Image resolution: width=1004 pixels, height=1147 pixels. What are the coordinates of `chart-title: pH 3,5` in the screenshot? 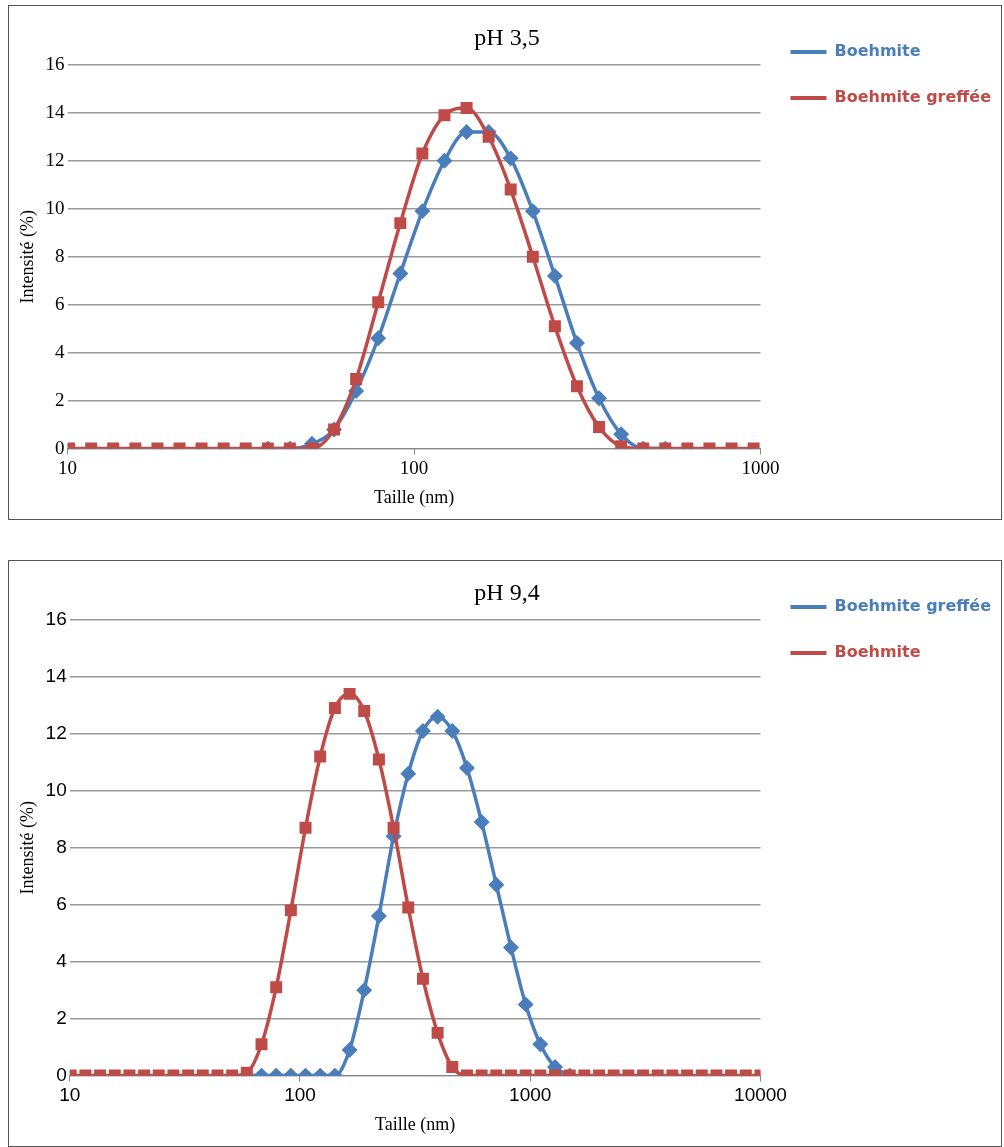 It's located at (507, 36).